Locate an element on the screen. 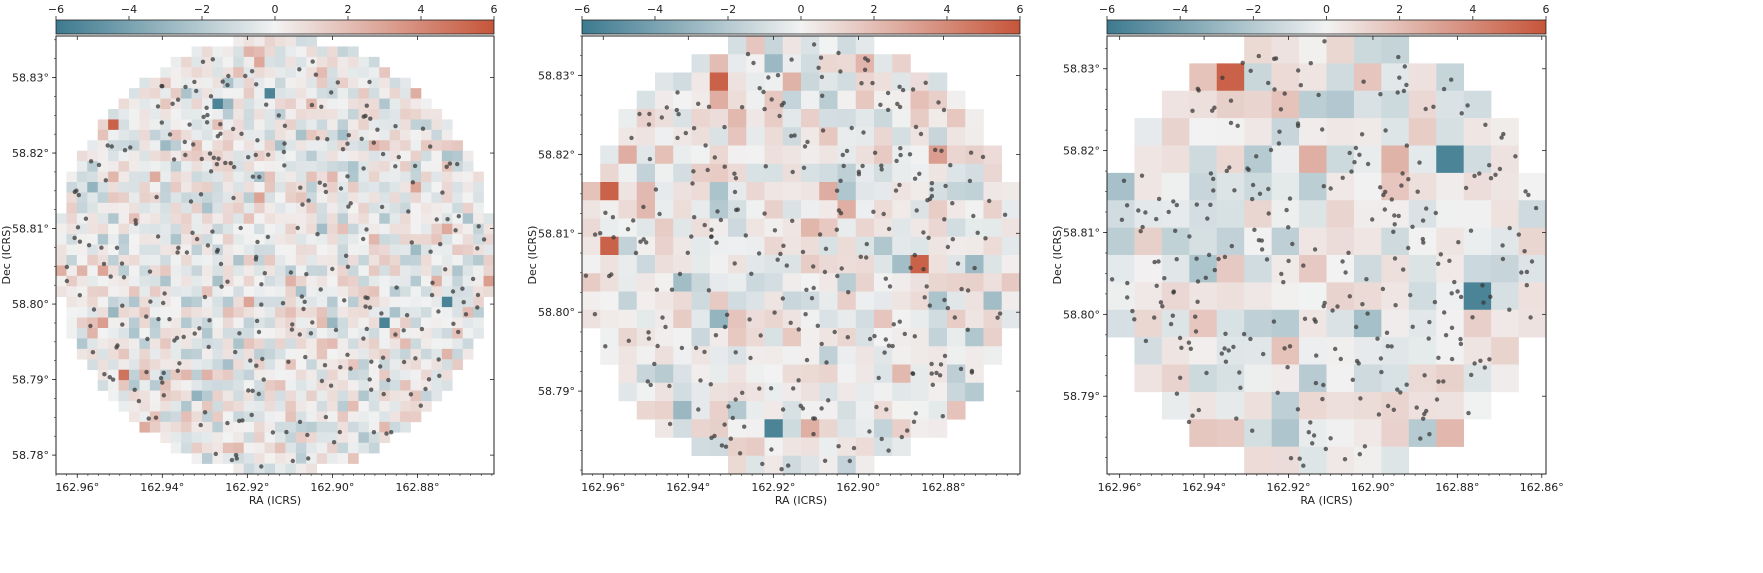 The width and height of the screenshot is (1763, 573). colorbar-tick-label: 4 is located at coordinates (421, 9).